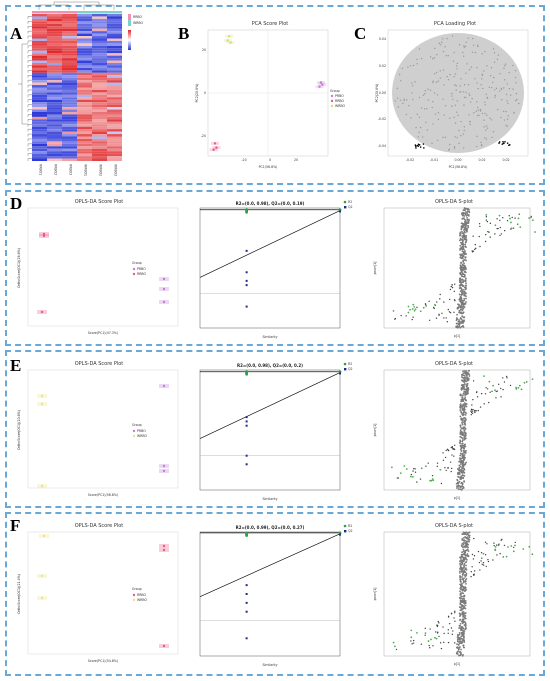 The image size is (550, 681). I want to click on loading-cloud, so click(458, 93).